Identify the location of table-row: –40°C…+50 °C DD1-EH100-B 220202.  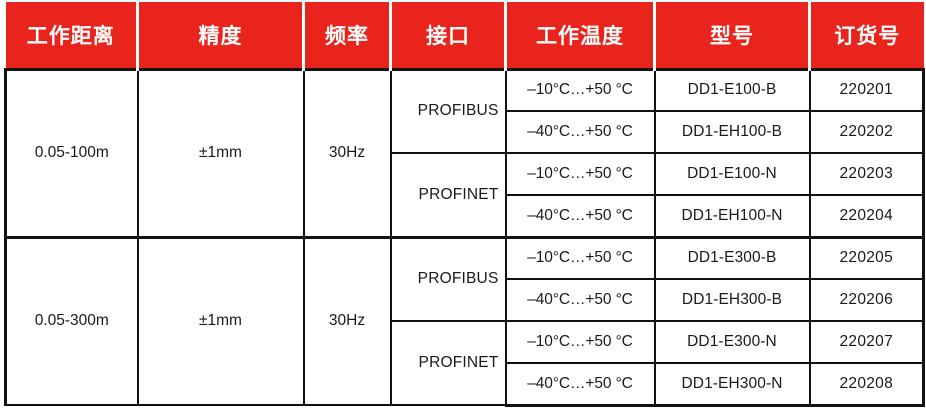
(465, 132).